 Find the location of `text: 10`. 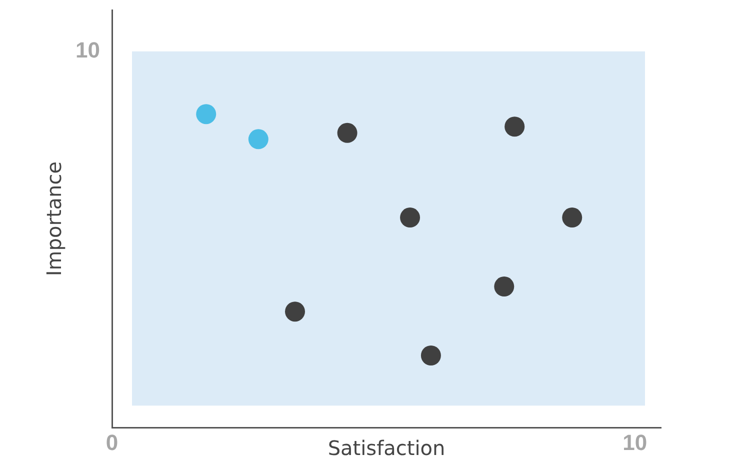

text: 10 is located at coordinates (88, 49).